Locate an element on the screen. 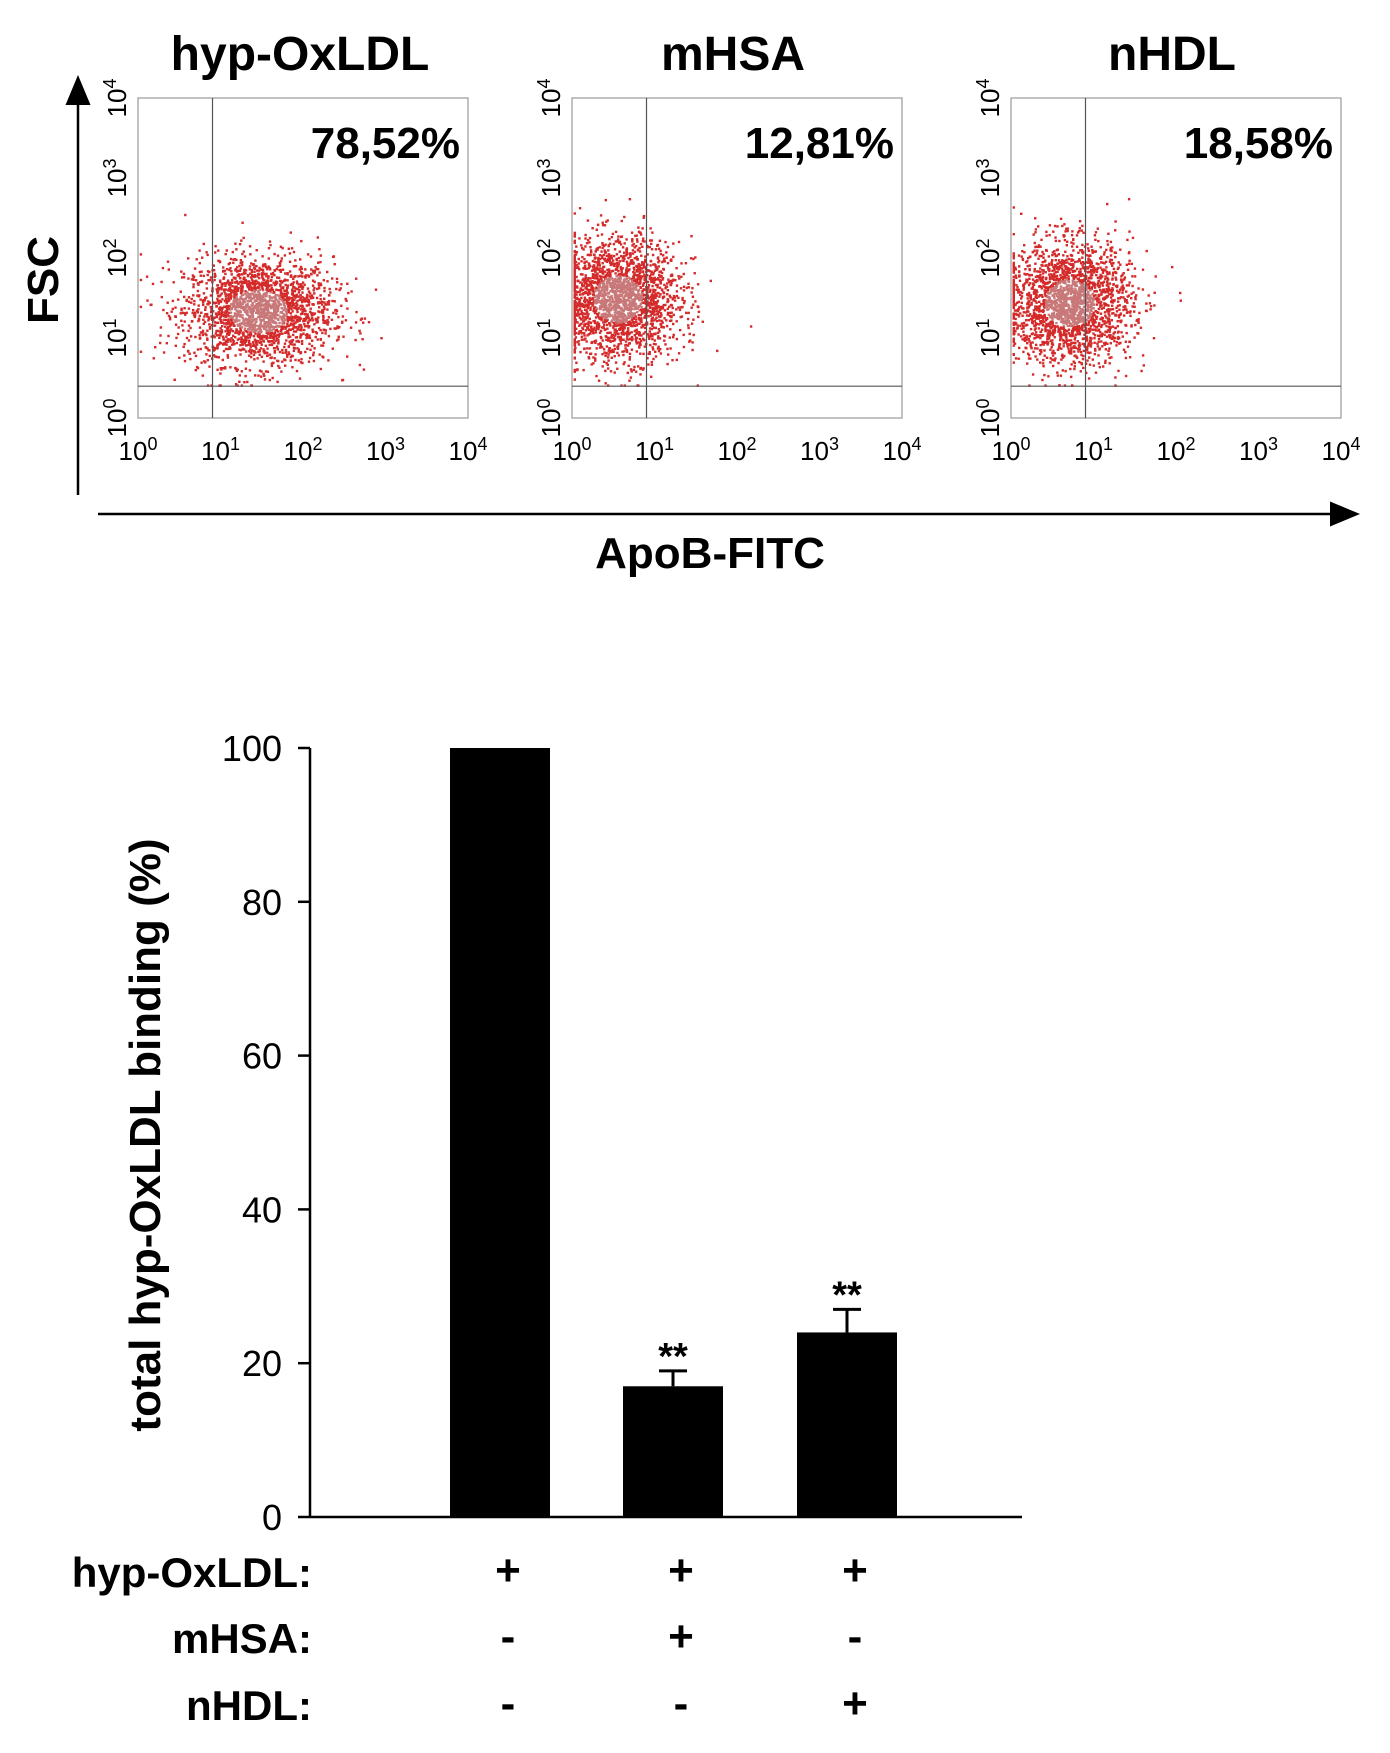 Image resolution: width=1390 pixels, height=1753 pixels. flow-percent-label: 78,52% is located at coordinates (385, 143).